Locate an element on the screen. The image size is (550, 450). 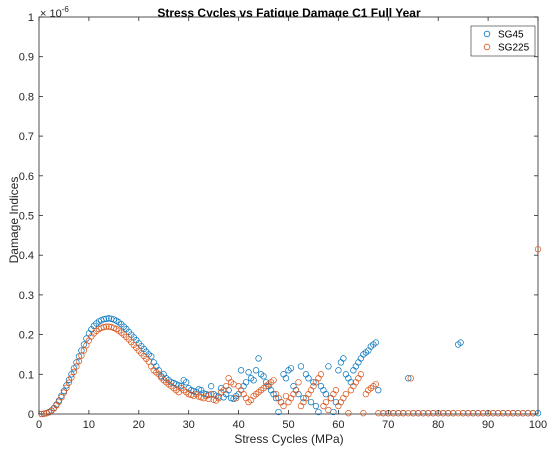
x-tick-label: 30 is located at coordinates (189, 425).